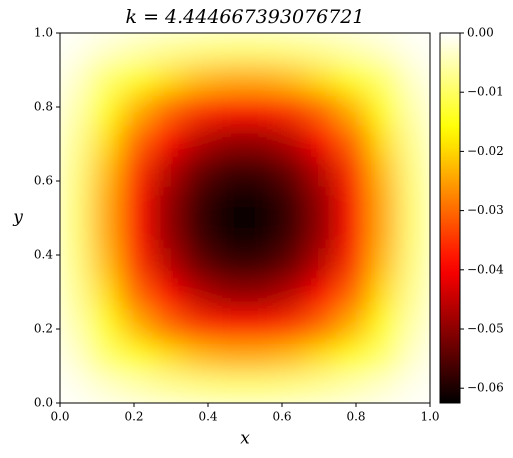 The width and height of the screenshot is (513, 458). I want to click on x-tick-label: 1.0, so click(429, 417).